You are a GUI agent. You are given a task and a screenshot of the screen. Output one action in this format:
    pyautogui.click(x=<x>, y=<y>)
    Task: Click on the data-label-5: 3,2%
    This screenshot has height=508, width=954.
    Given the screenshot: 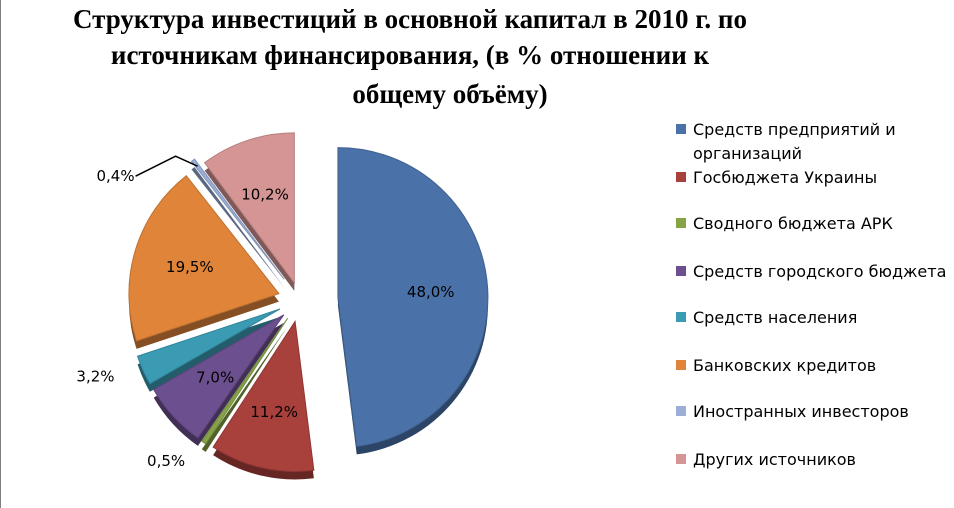 What is the action you would take?
    pyautogui.click(x=95, y=377)
    